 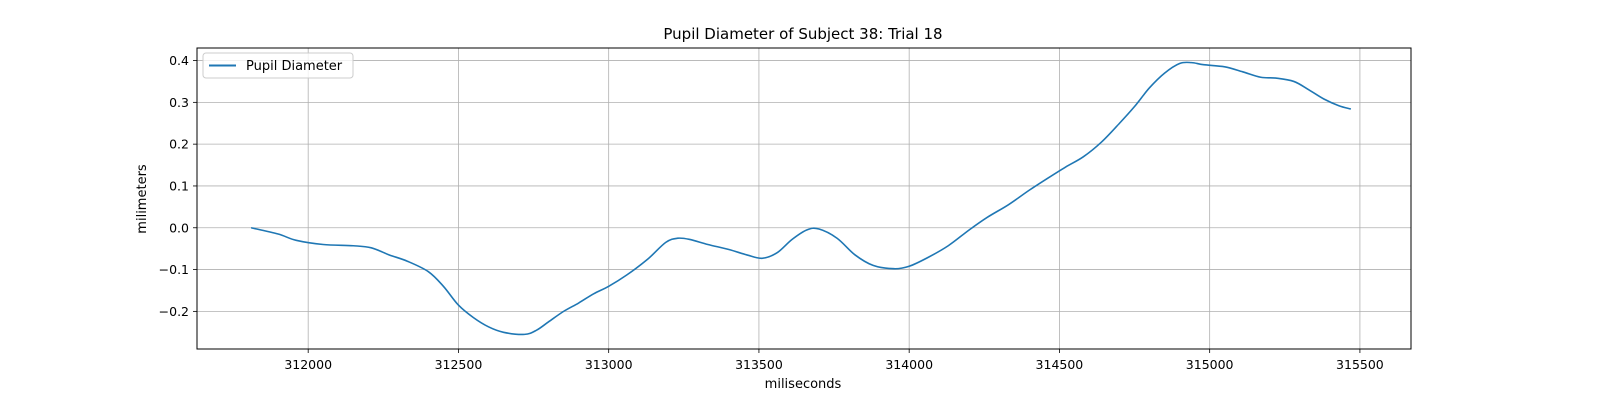 I want to click on y-tick-label: 0.0, so click(x=179, y=227).